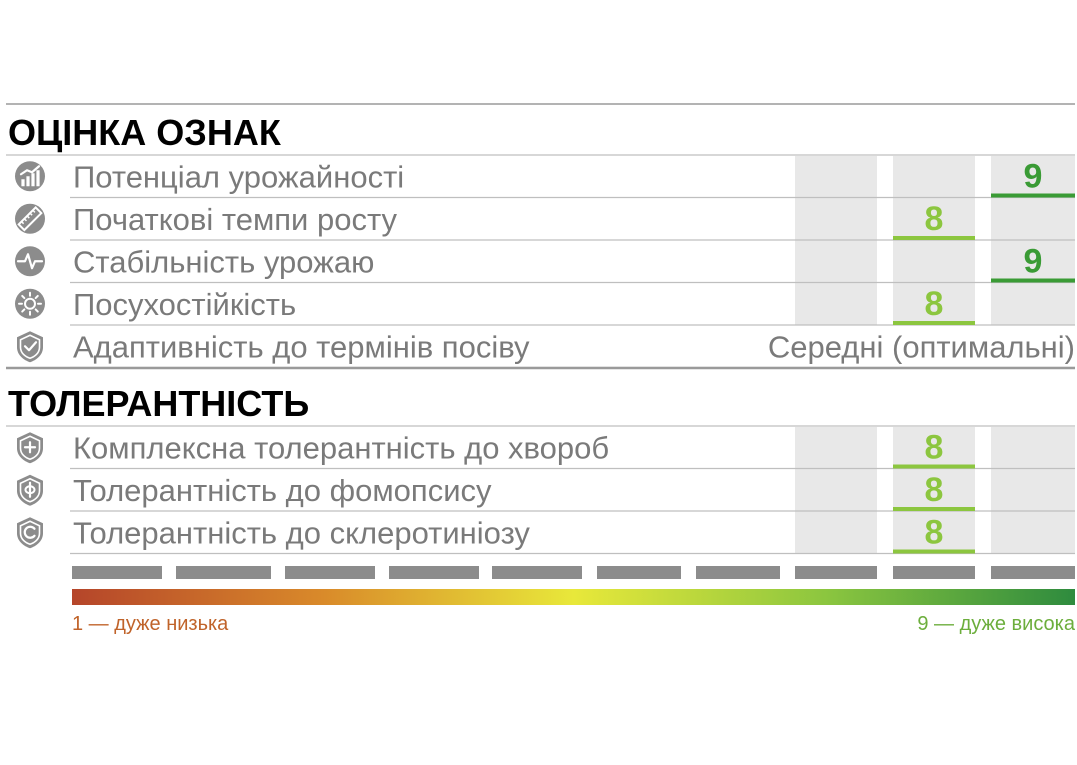 This screenshot has width=1077, height=765. What do you see at coordinates (341, 447) in the screenshot?
I see `row-label: Комплексна толерантність до хвороб` at bounding box center [341, 447].